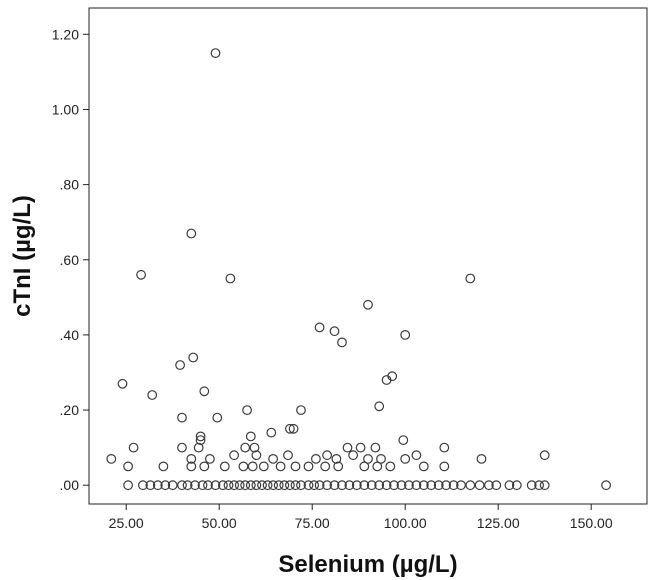 The height and width of the screenshot is (580, 653). What do you see at coordinates (70, 485) in the screenshot?
I see `y-tick-label: .00` at bounding box center [70, 485].